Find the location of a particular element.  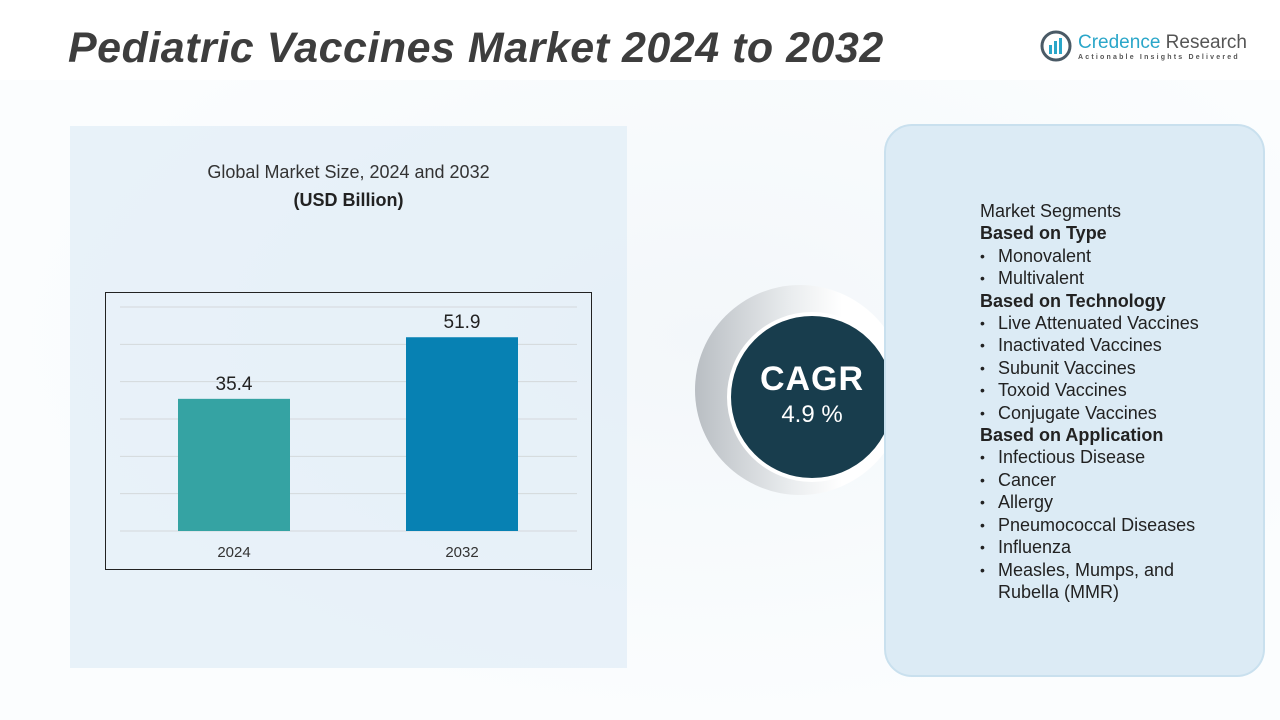

logo-icon is located at coordinates (1056, 46).